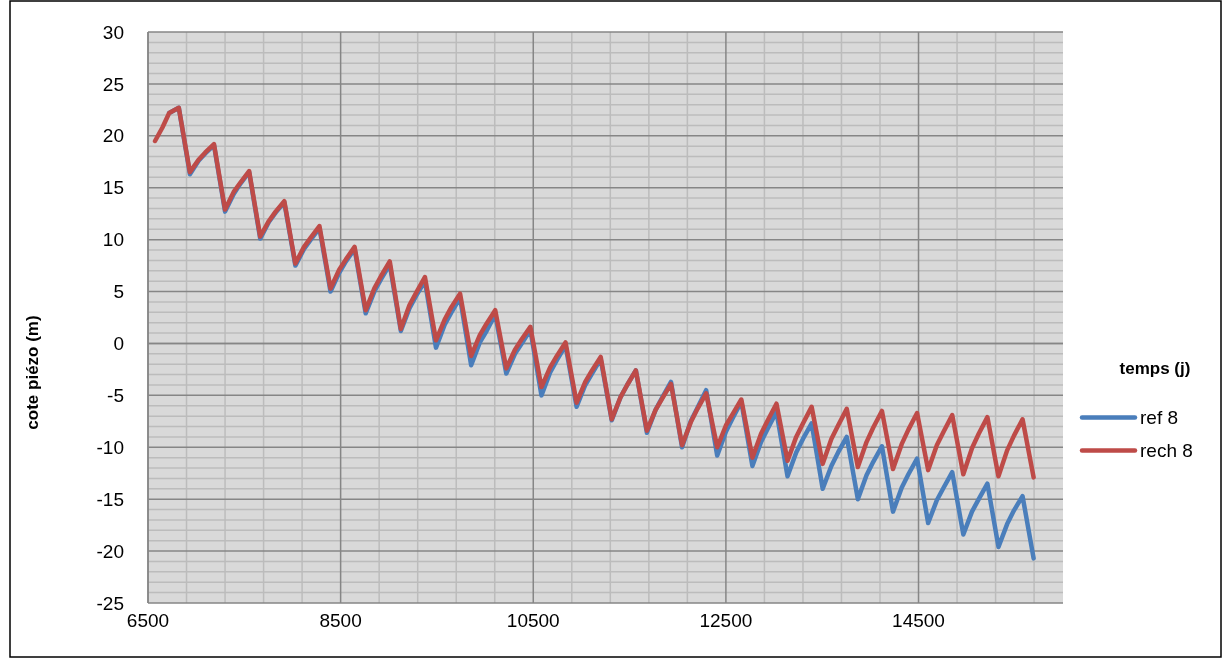  What do you see at coordinates (110, 499) in the screenshot?
I see `y-tick-label: -15` at bounding box center [110, 499].